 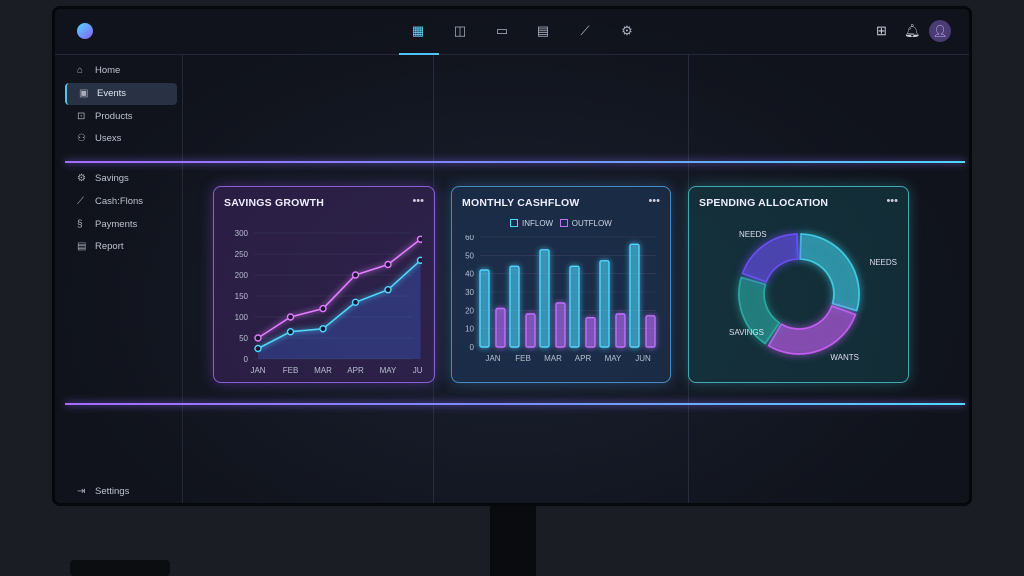 What do you see at coordinates (502, 30) in the screenshot?
I see `card-icon: ▭` at bounding box center [502, 30].